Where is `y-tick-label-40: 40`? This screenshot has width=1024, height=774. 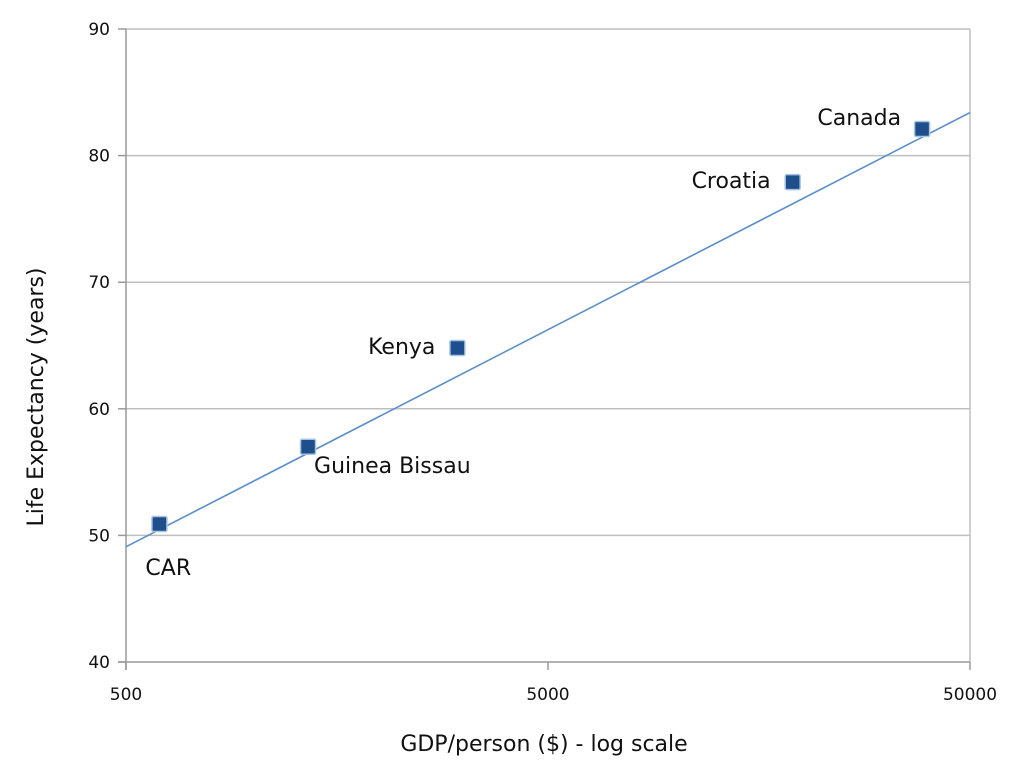
y-tick-label-40: 40 is located at coordinates (99, 663).